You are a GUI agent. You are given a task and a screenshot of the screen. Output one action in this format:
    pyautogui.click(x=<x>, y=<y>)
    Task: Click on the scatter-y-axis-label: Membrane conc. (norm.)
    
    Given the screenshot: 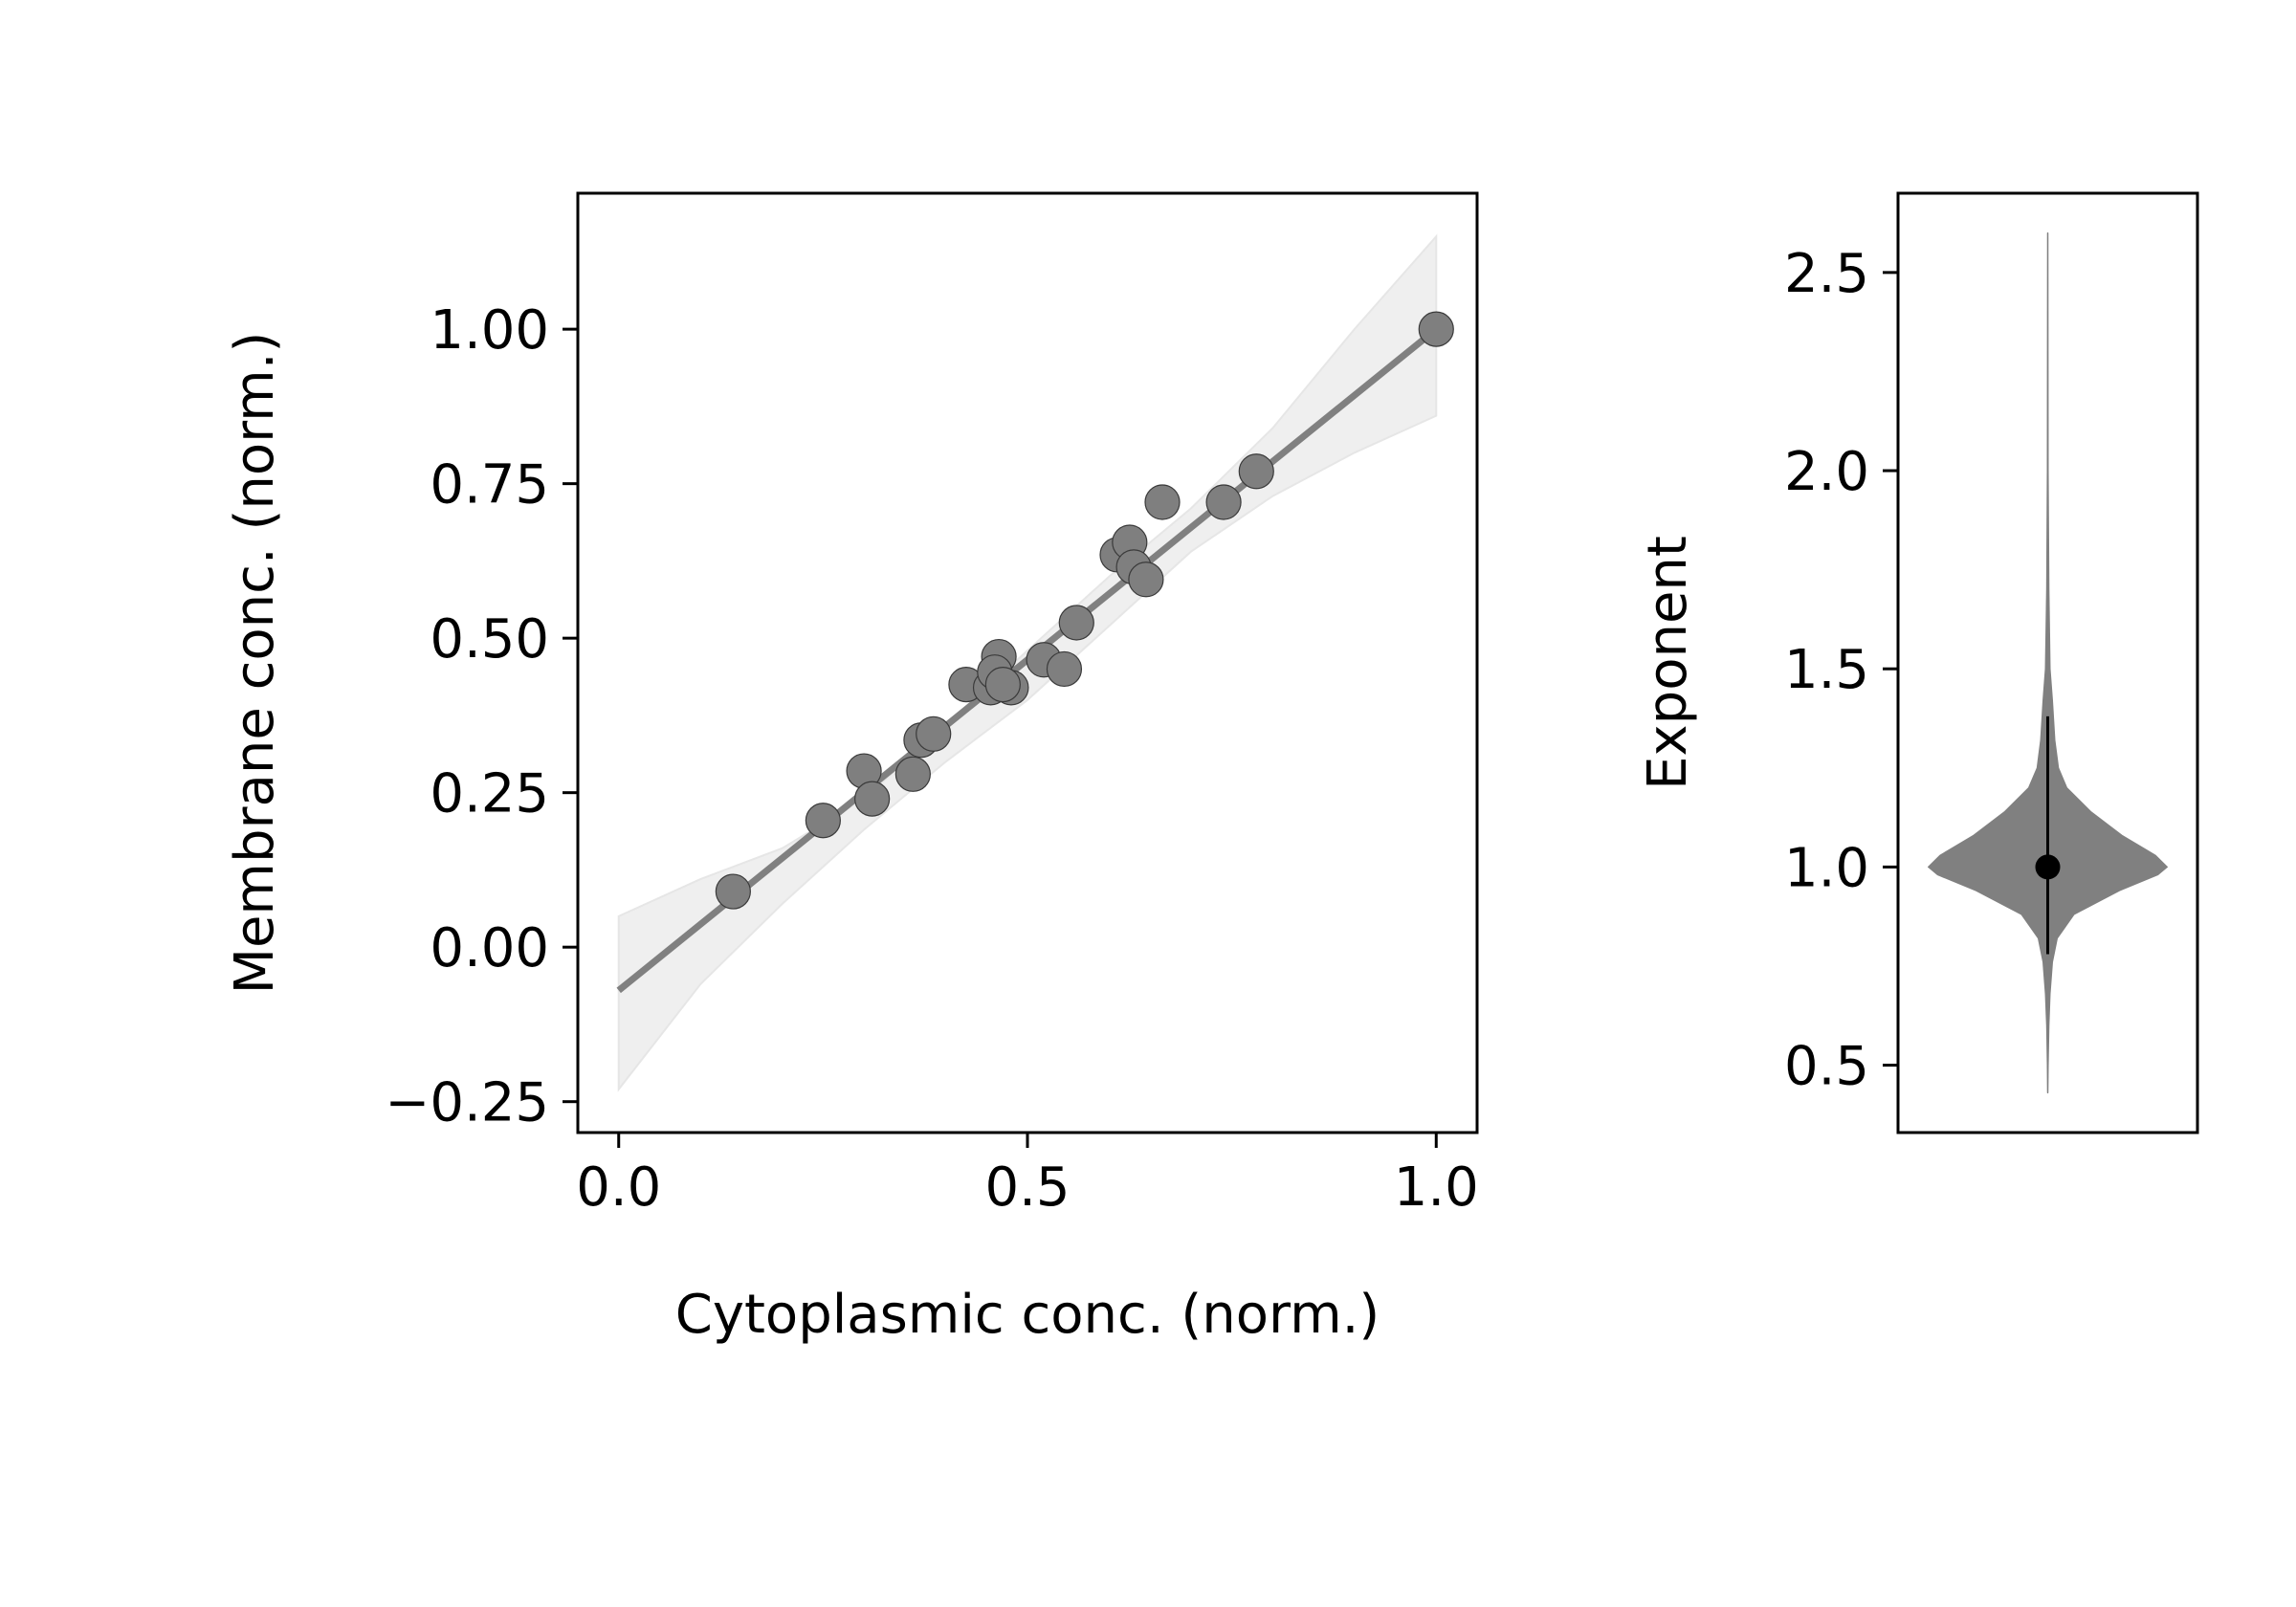 What is the action you would take?
    pyautogui.click(x=255, y=663)
    